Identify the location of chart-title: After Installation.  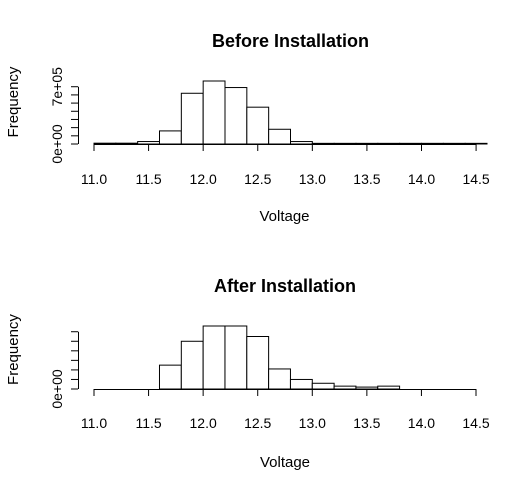
(285, 286).